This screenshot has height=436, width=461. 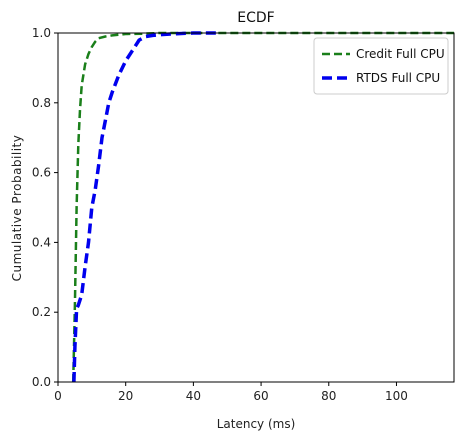 I want to click on y-tick-label: 0.4, so click(x=41, y=242).